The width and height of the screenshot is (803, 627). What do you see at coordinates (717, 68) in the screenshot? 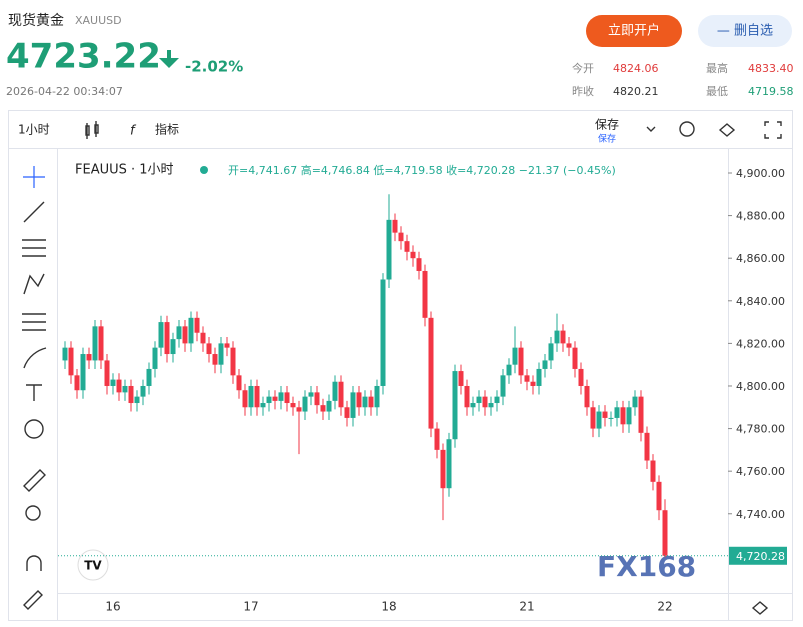
I see `stat-label: 最高` at bounding box center [717, 68].